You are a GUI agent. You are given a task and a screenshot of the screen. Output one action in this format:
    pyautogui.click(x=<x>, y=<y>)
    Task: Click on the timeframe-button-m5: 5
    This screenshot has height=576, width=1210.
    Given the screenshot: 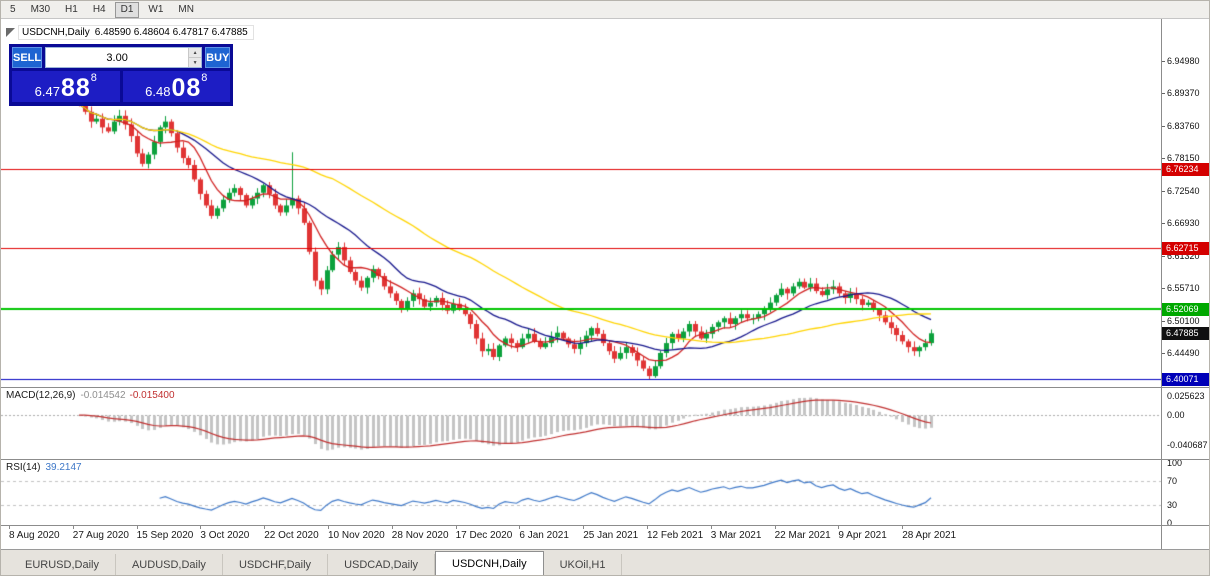 What is the action you would take?
    pyautogui.click(x=13, y=9)
    